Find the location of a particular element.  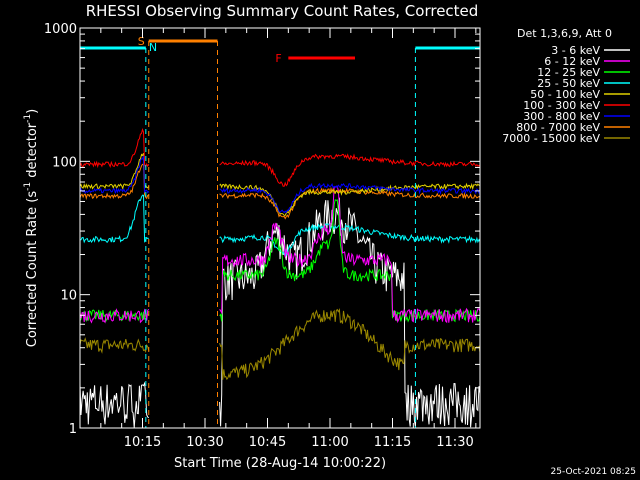

x-tick-label: 10:30 is located at coordinates (204, 442).